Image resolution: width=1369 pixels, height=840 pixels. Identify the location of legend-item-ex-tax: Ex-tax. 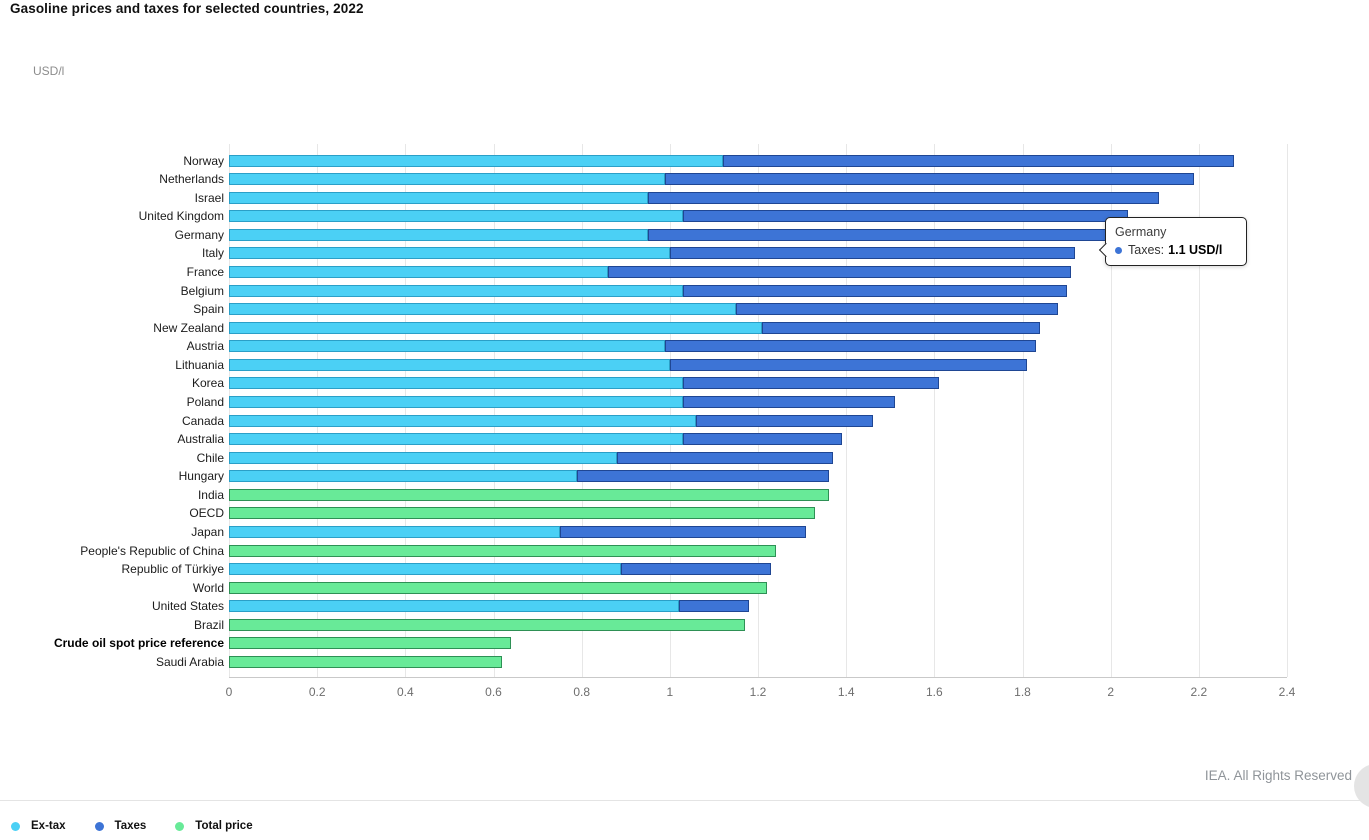
(38, 826).